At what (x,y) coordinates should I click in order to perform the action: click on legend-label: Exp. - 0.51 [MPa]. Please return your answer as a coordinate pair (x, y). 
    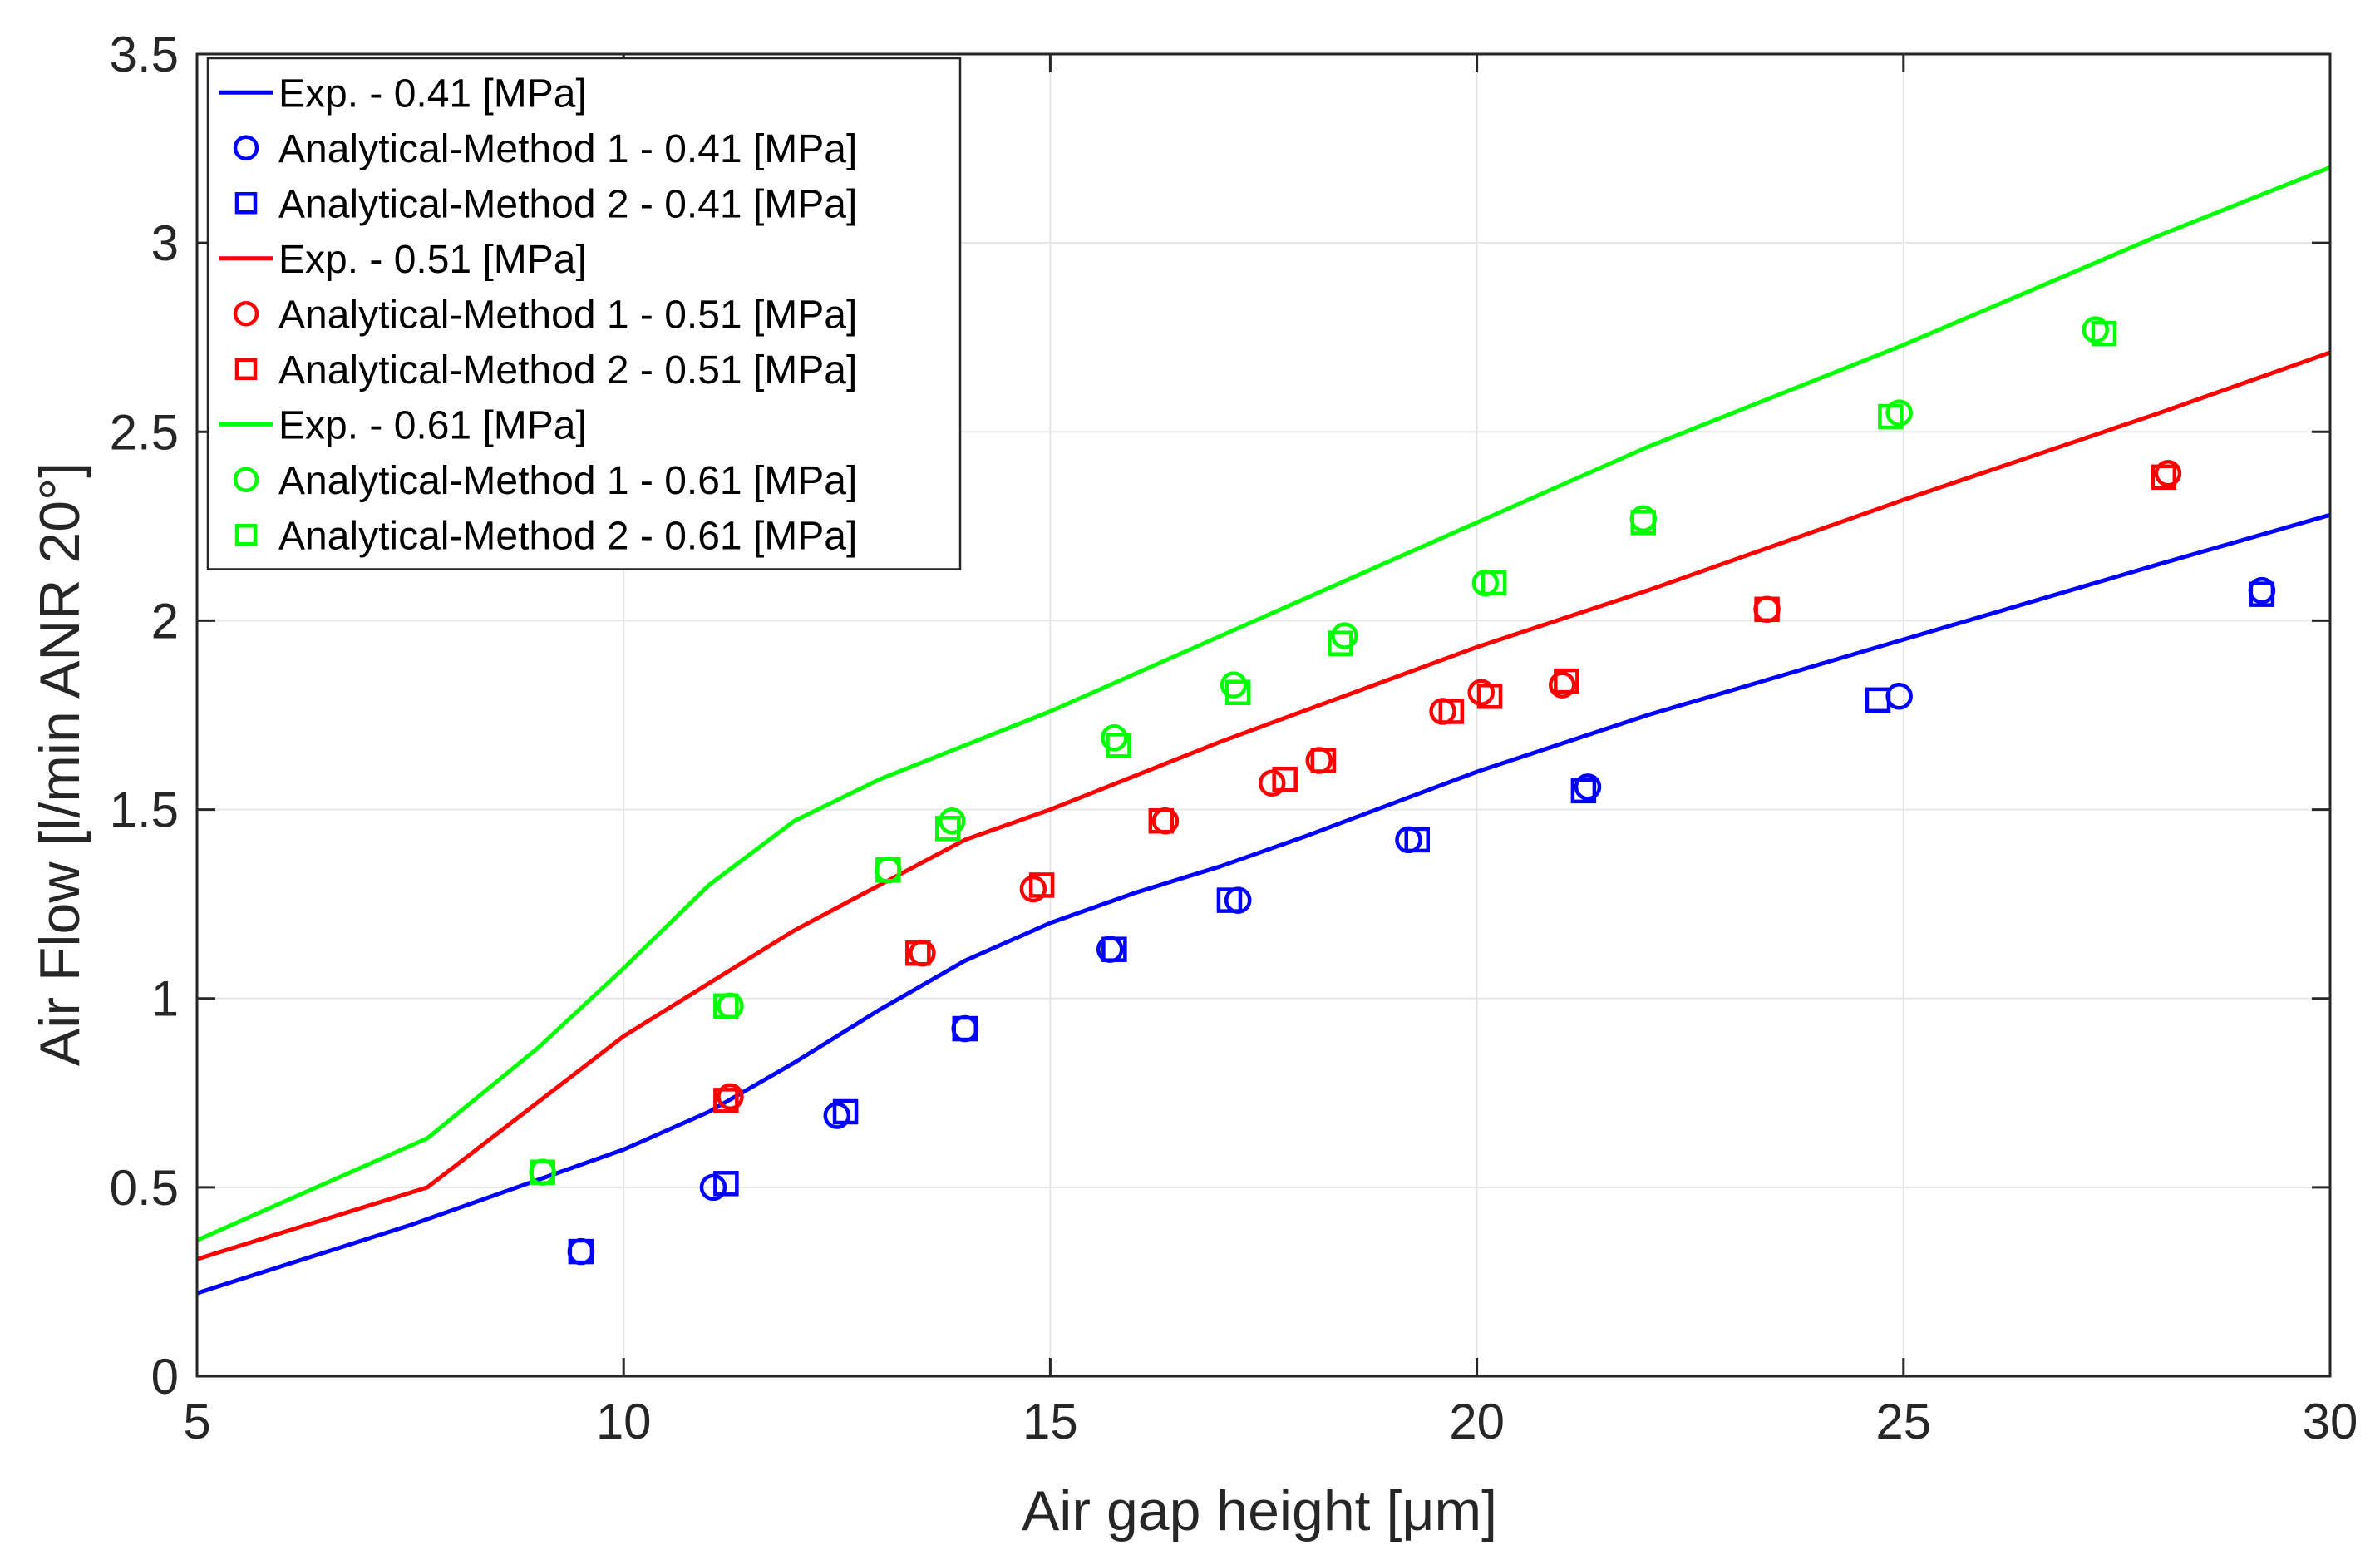
    Looking at the image, I should click on (432, 260).